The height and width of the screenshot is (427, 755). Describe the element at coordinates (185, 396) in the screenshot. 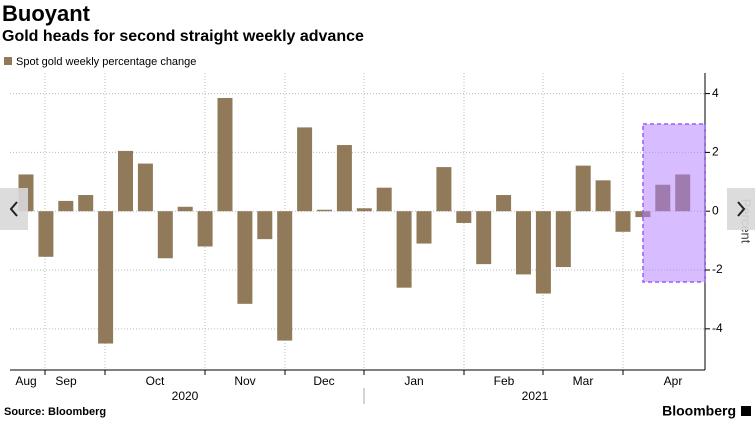

I see `year-label: 2020` at that location.